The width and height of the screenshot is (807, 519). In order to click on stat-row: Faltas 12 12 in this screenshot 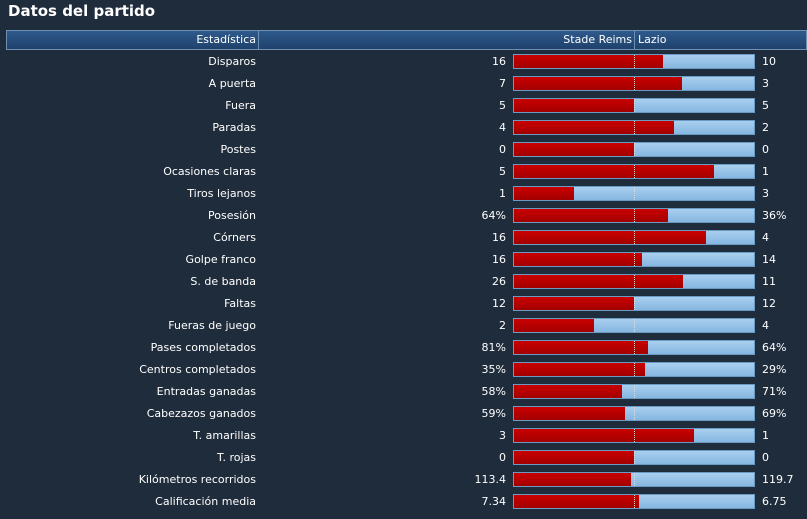, I will do `click(403, 304)`.